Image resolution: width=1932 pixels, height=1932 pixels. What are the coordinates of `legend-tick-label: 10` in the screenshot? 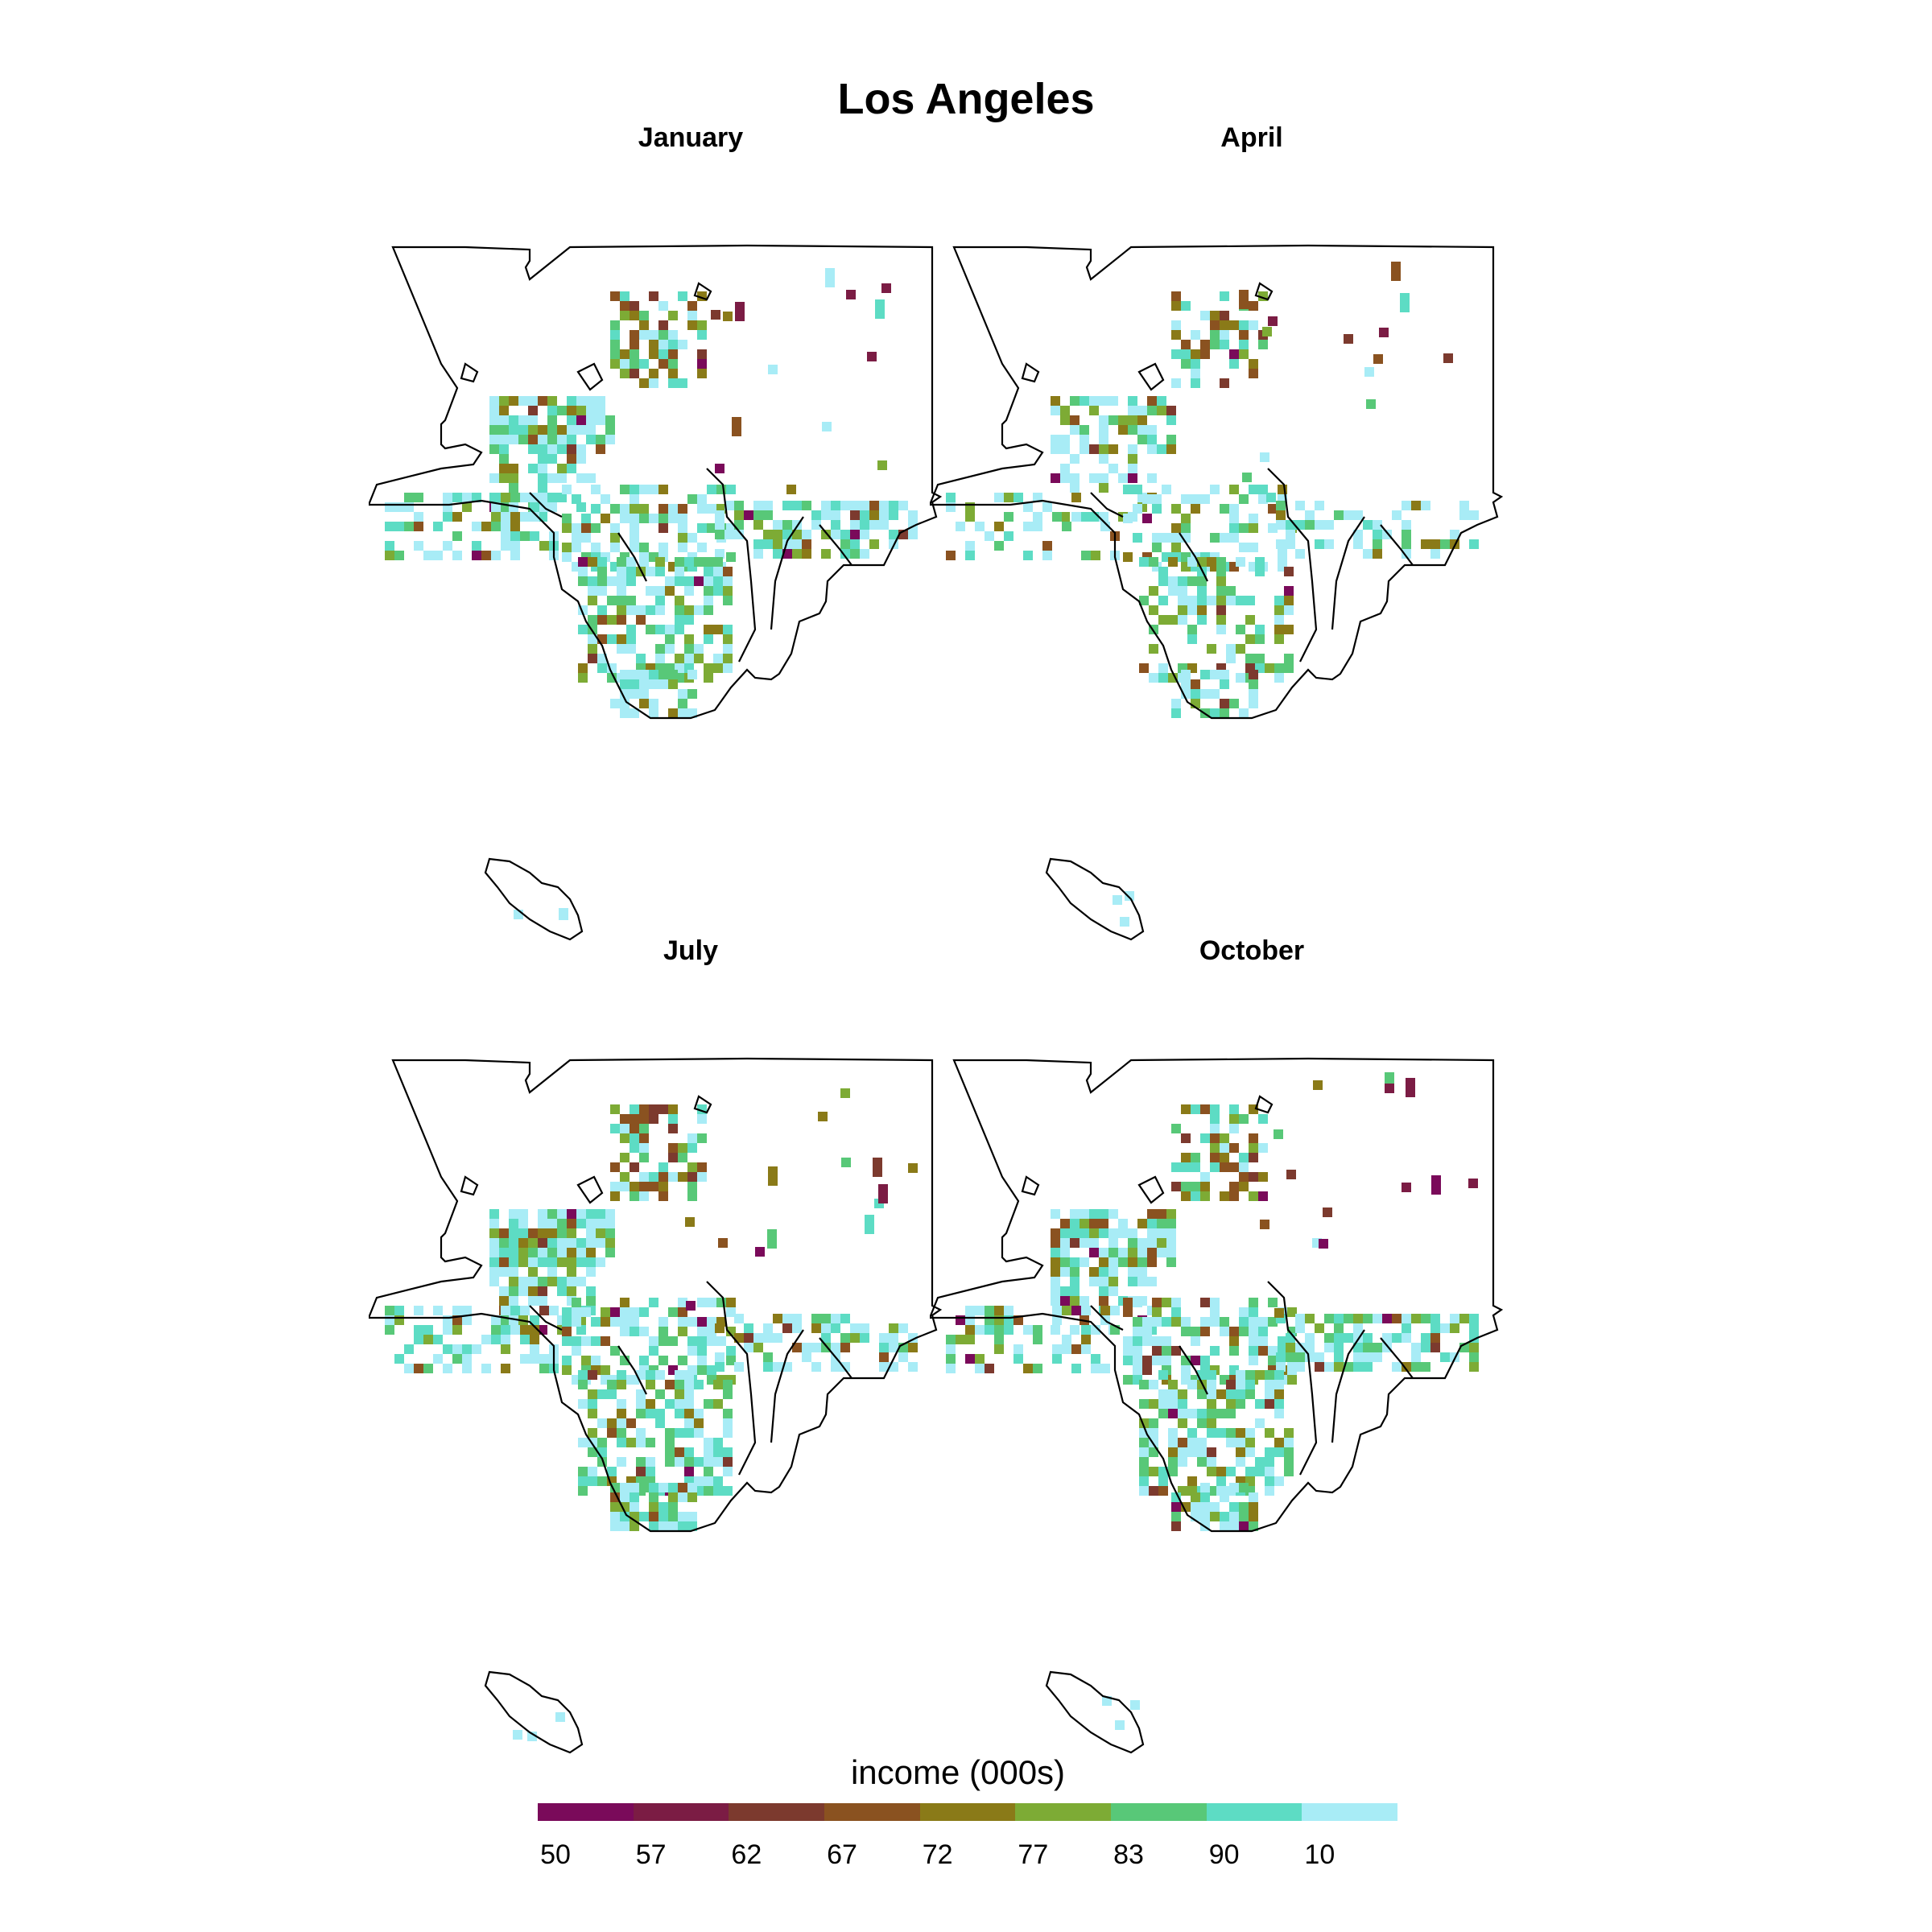 It's located at (1319, 1854).